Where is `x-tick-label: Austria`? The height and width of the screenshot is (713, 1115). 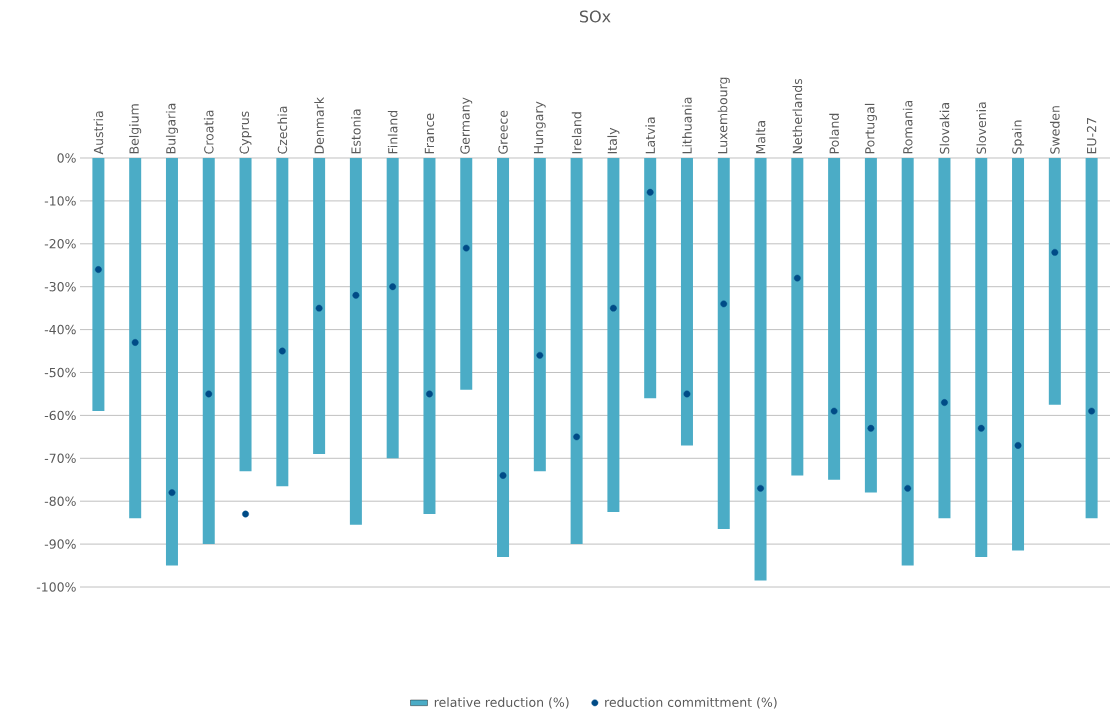
x-tick-label: Austria is located at coordinates (98, 133).